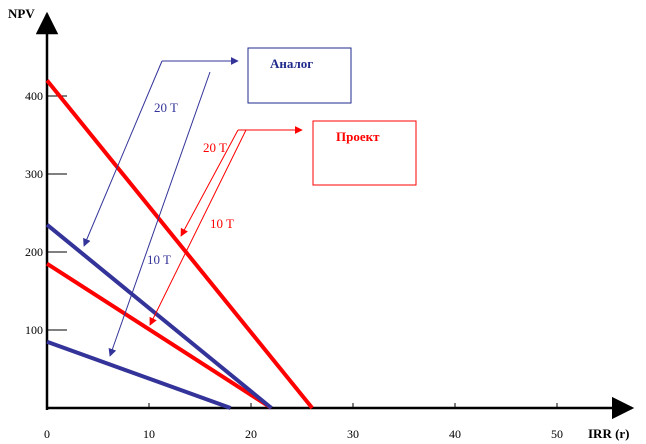  I want to click on y-tick-label: 200, so click(34, 252).